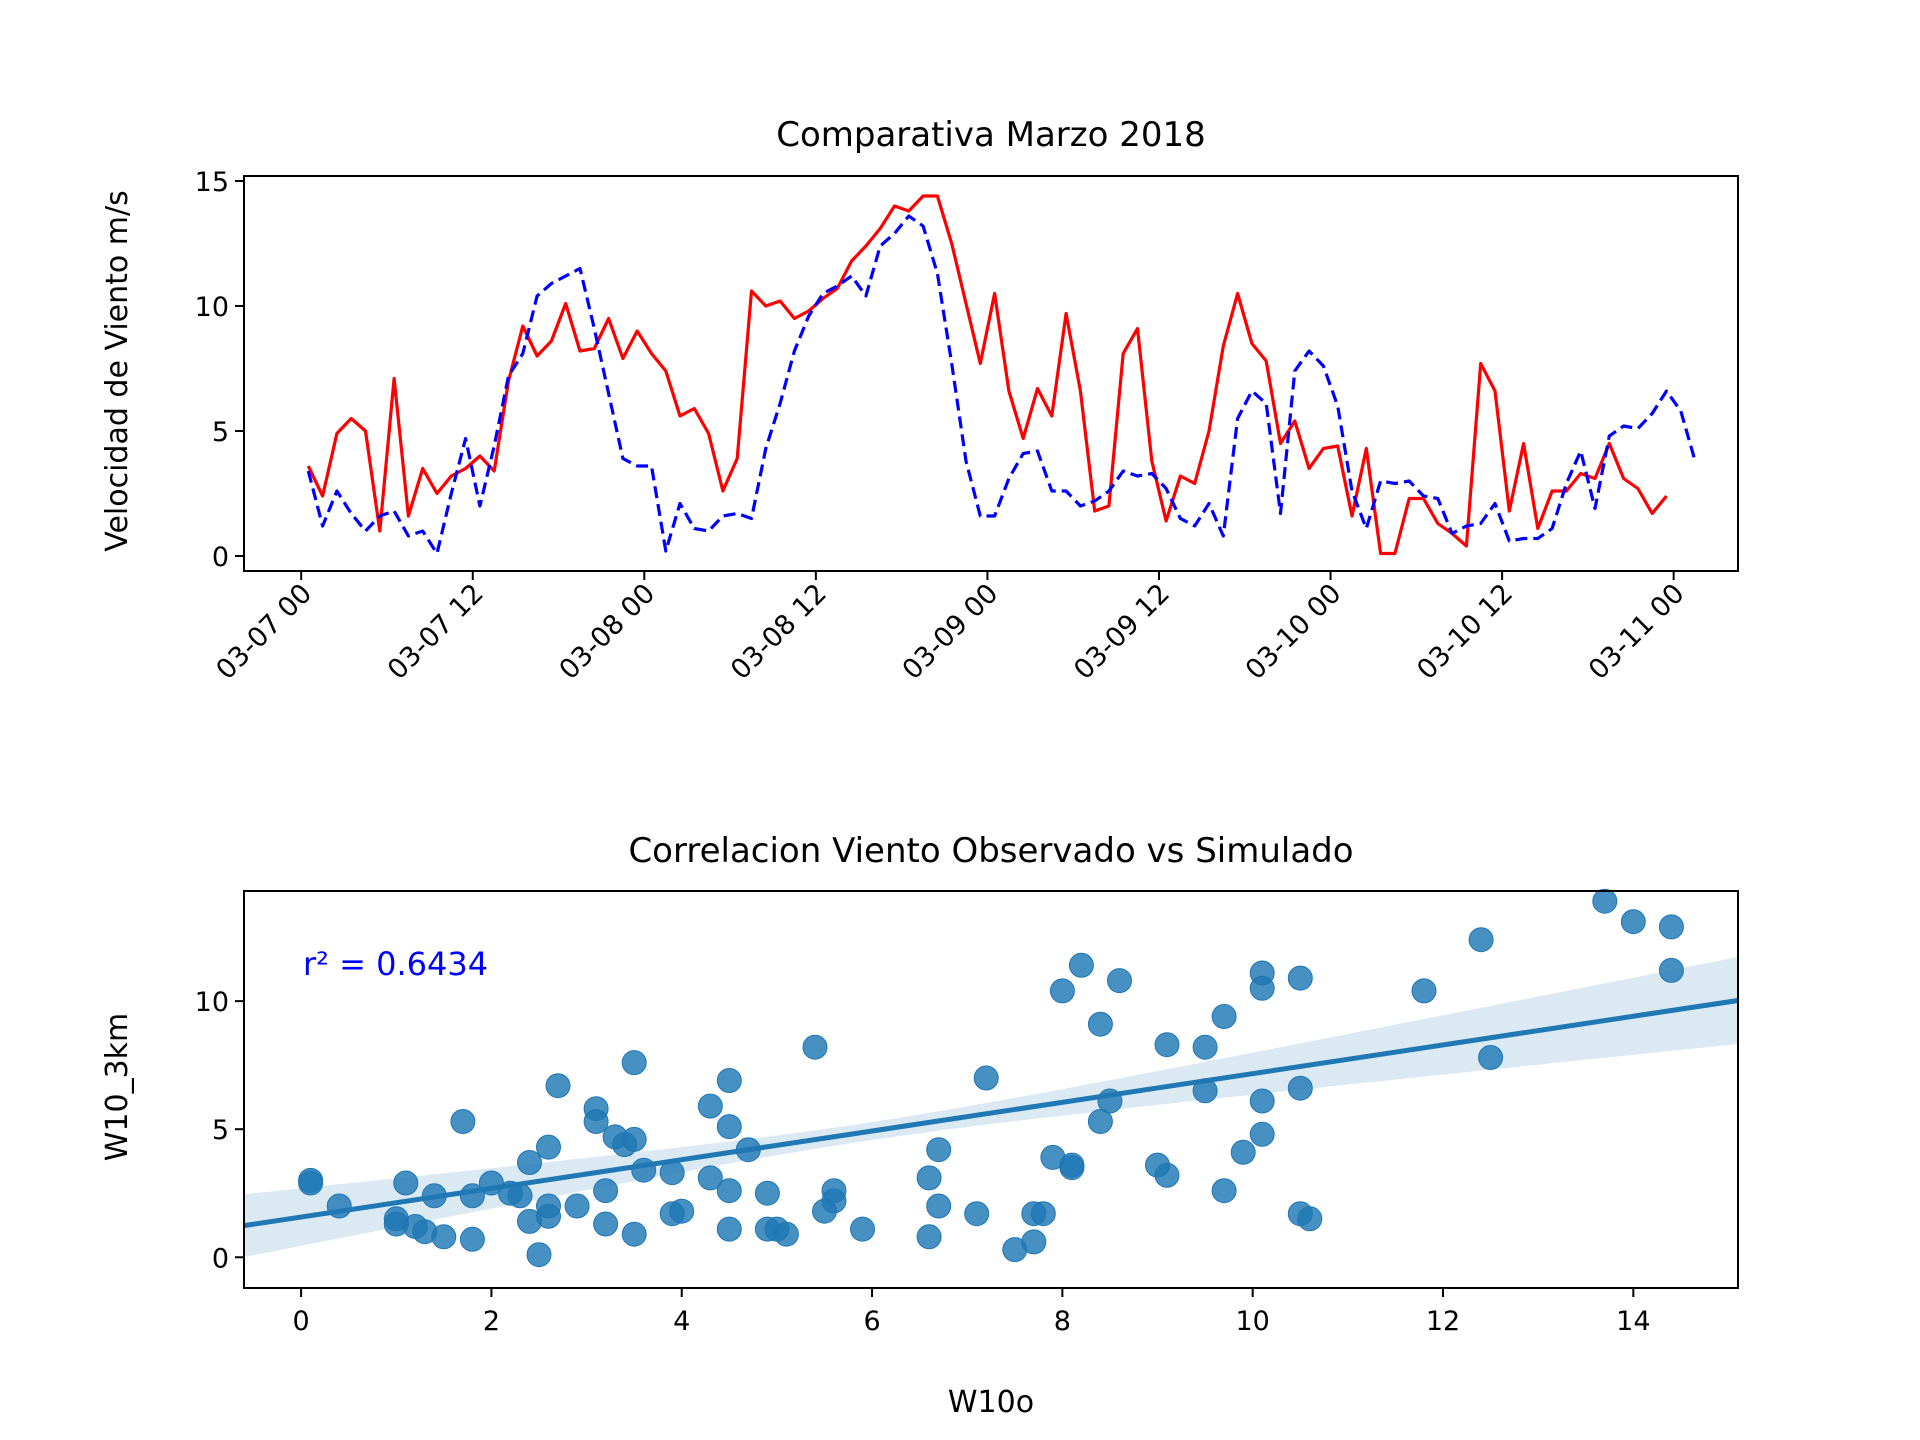 This screenshot has height=1440, width=1920. I want to click on scatter-chart-title: Correlacion Viento Observado vs Simulado, so click(990, 851).